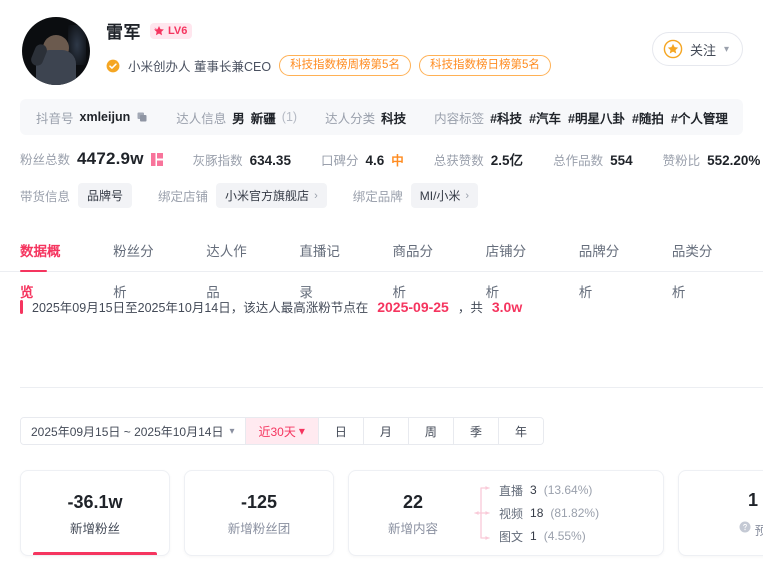 The image size is (763, 564). Describe the element at coordinates (578, 160) in the screenshot. I see `stat-total-works-label: 总作品数` at that location.